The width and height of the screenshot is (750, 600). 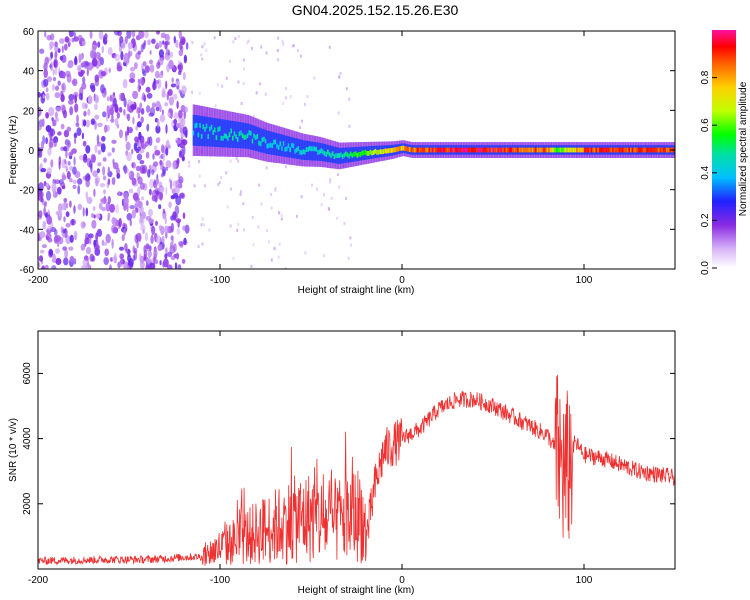 What do you see at coordinates (402, 580) in the screenshot?
I see `x-tick-label: 0` at bounding box center [402, 580].